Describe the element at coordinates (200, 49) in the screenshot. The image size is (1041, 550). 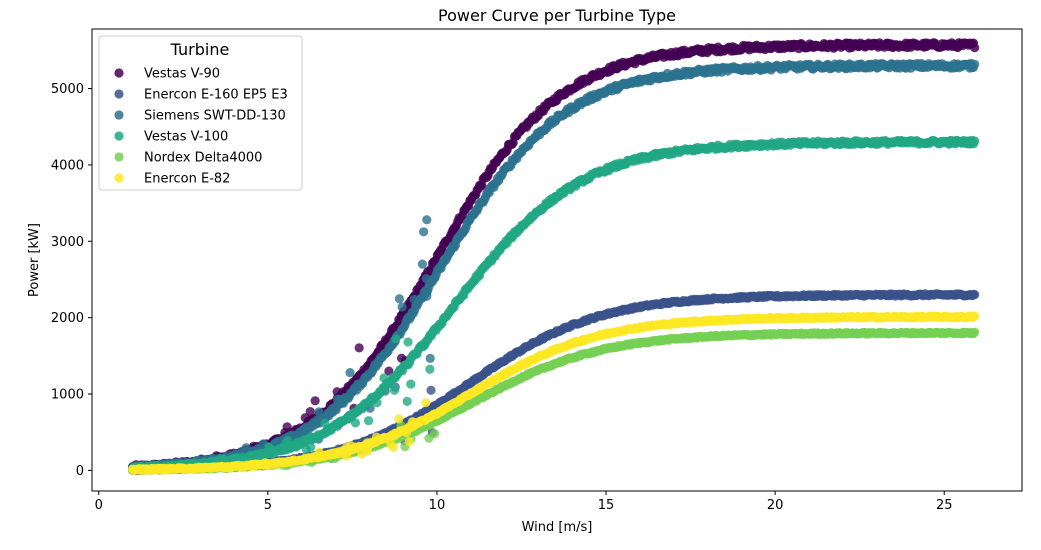
I see `legend-title: Turbine` at that location.